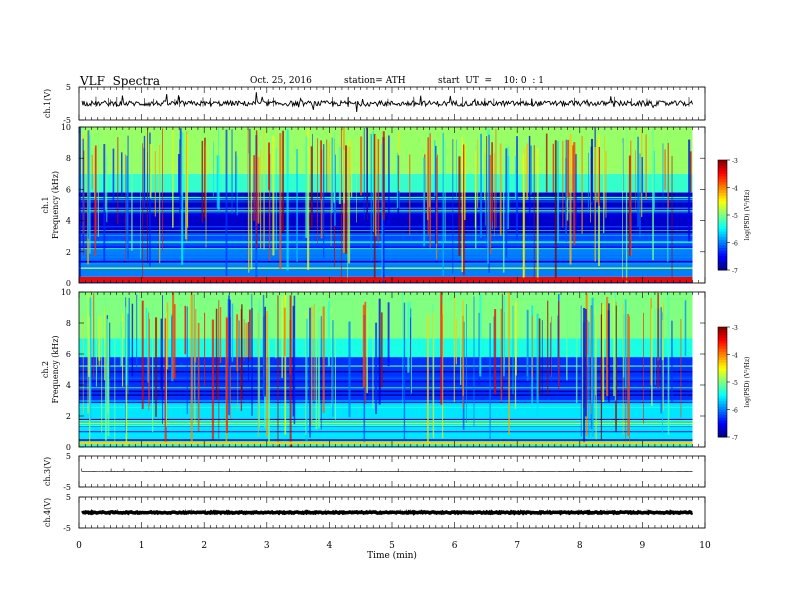  Describe the element at coordinates (392, 555) in the screenshot. I see `x-axis-label: Time (min)` at that location.